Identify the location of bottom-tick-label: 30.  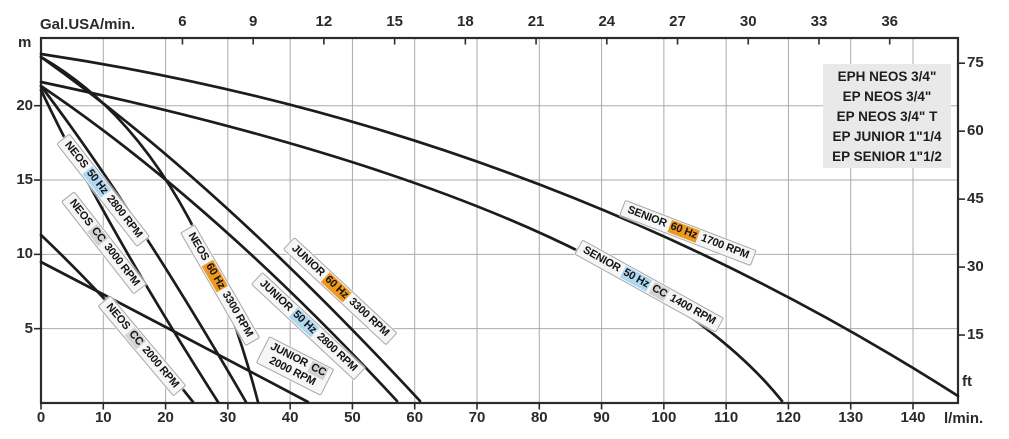
(228, 417).